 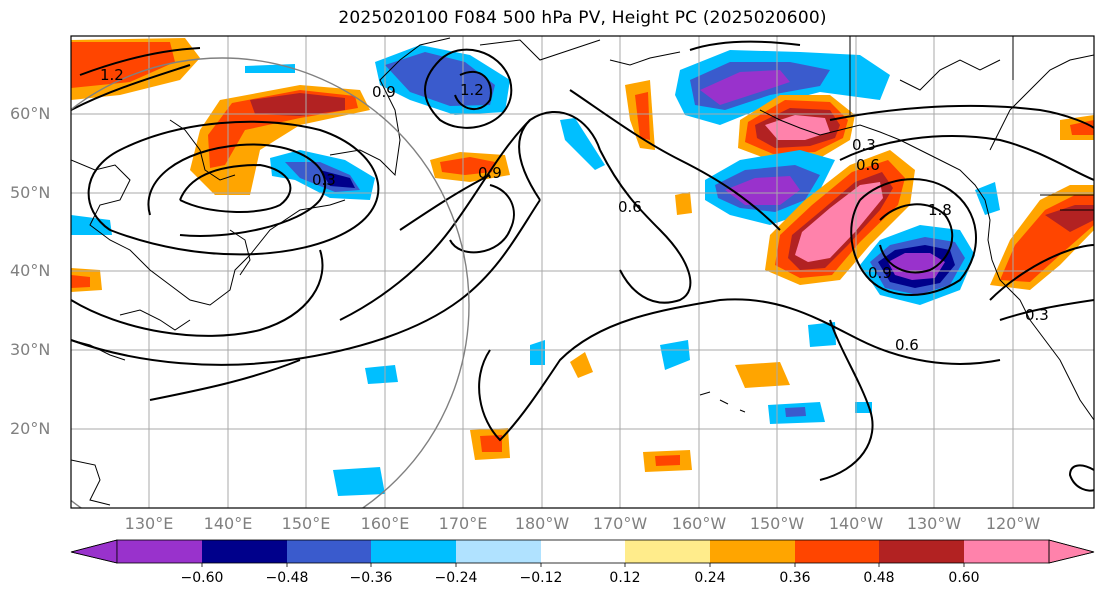 I want to click on lon-label: 160°W, so click(x=699, y=523).